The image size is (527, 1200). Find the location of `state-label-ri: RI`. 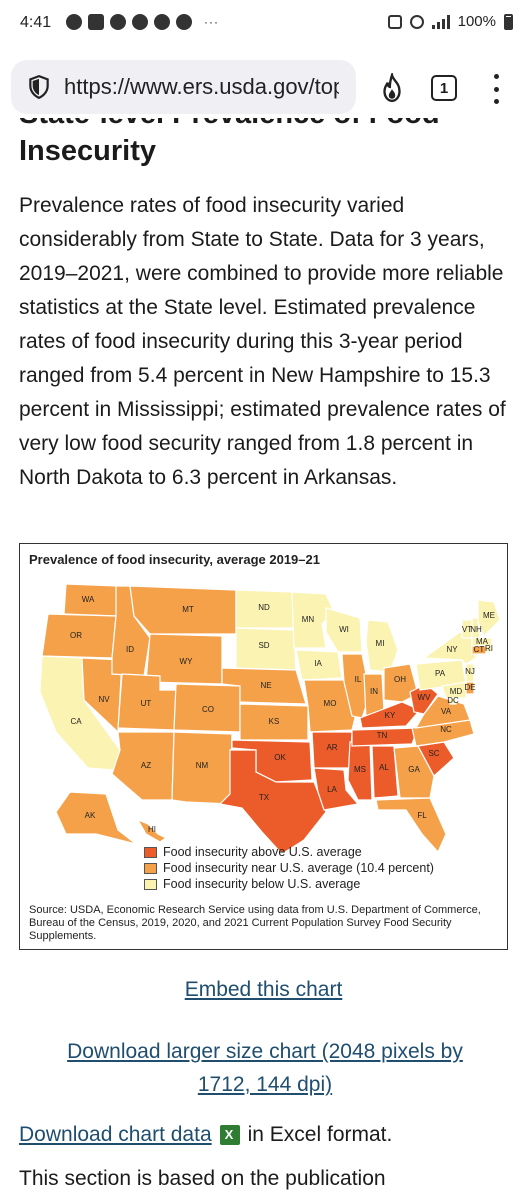

state-label-ri: RI is located at coordinates (489, 648).